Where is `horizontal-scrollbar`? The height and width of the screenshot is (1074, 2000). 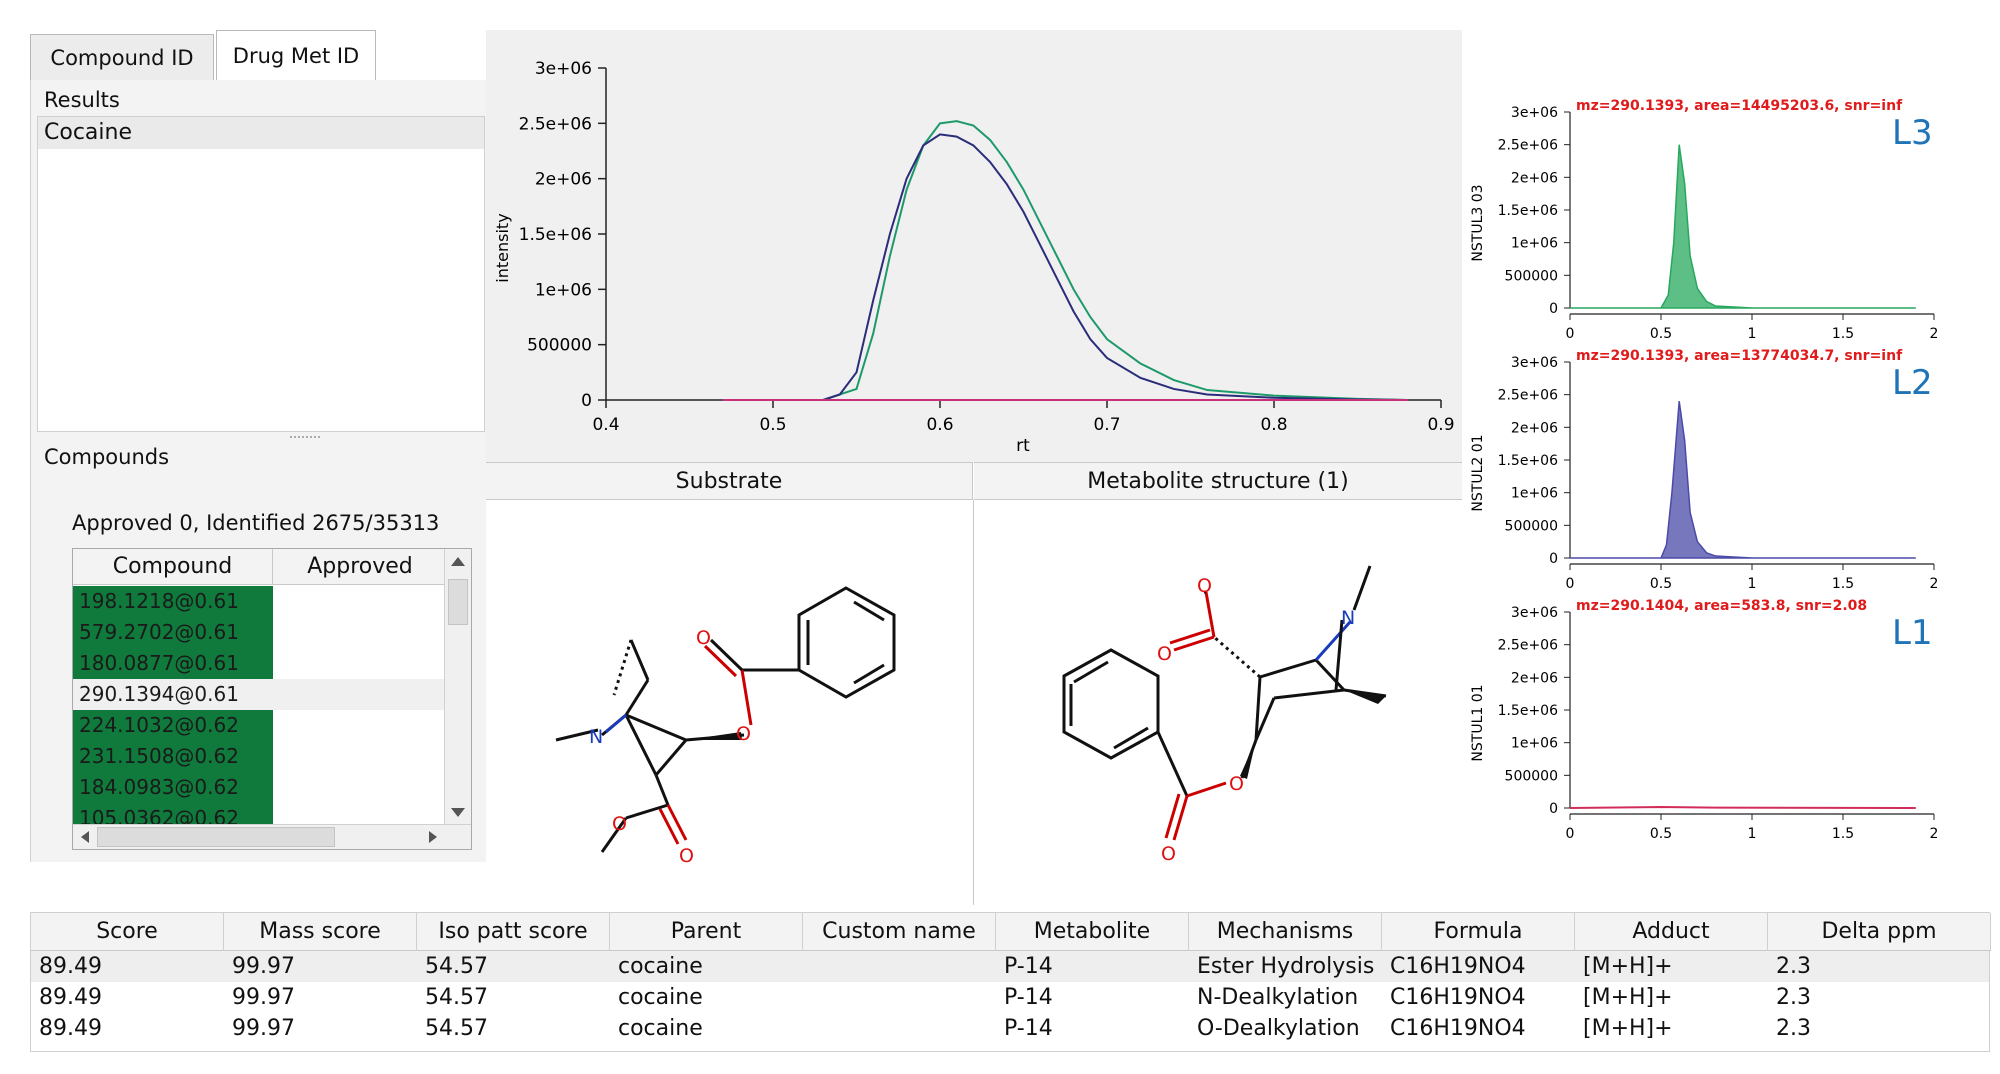 horizontal-scrollbar is located at coordinates (272, 836).